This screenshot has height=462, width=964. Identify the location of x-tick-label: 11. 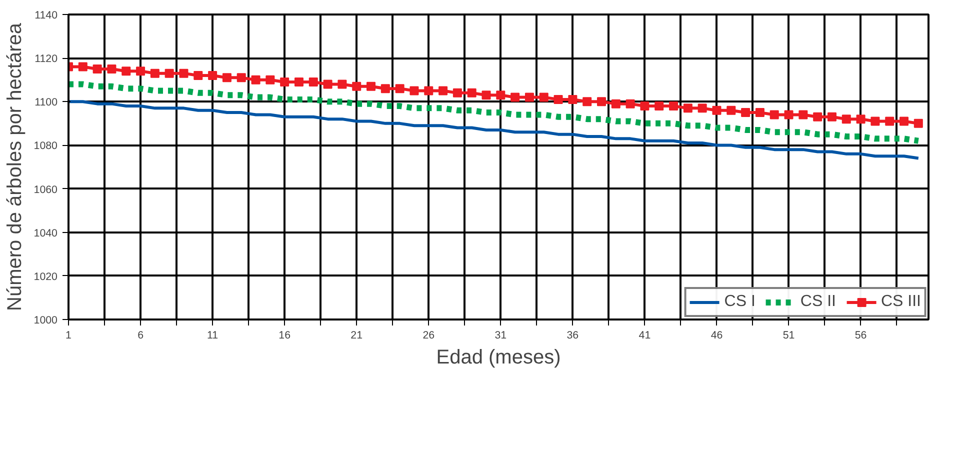
(212, 336).